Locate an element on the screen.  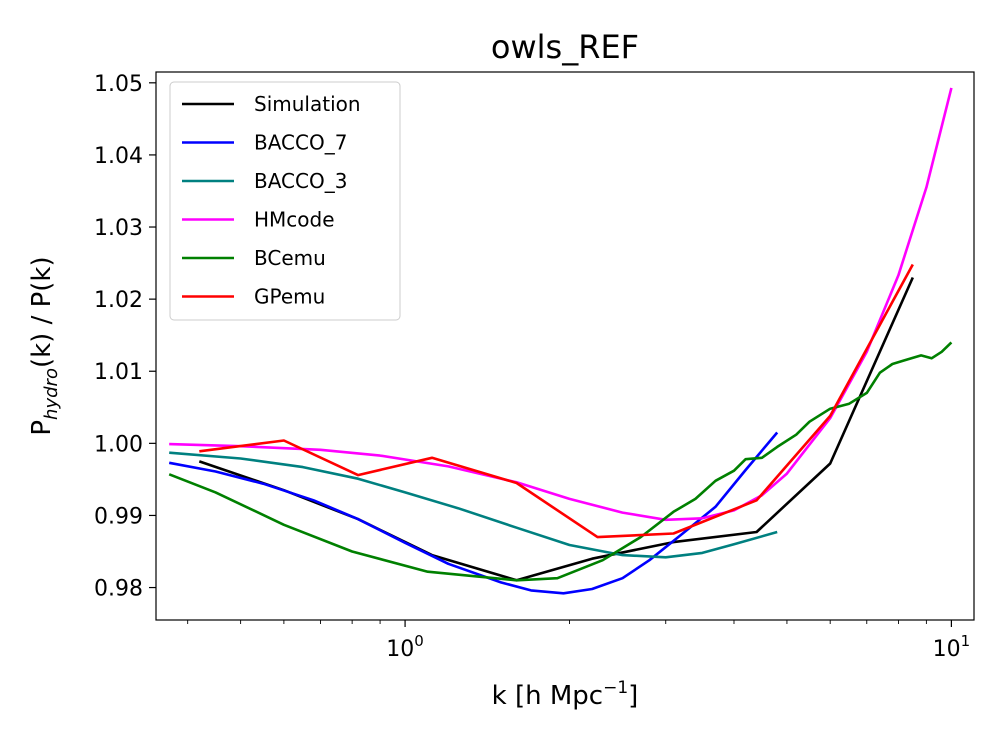
legend: Simulation BACCO_7 BACCO_3 HMcode BCemu GPemu is located at coordinates (285, 201).